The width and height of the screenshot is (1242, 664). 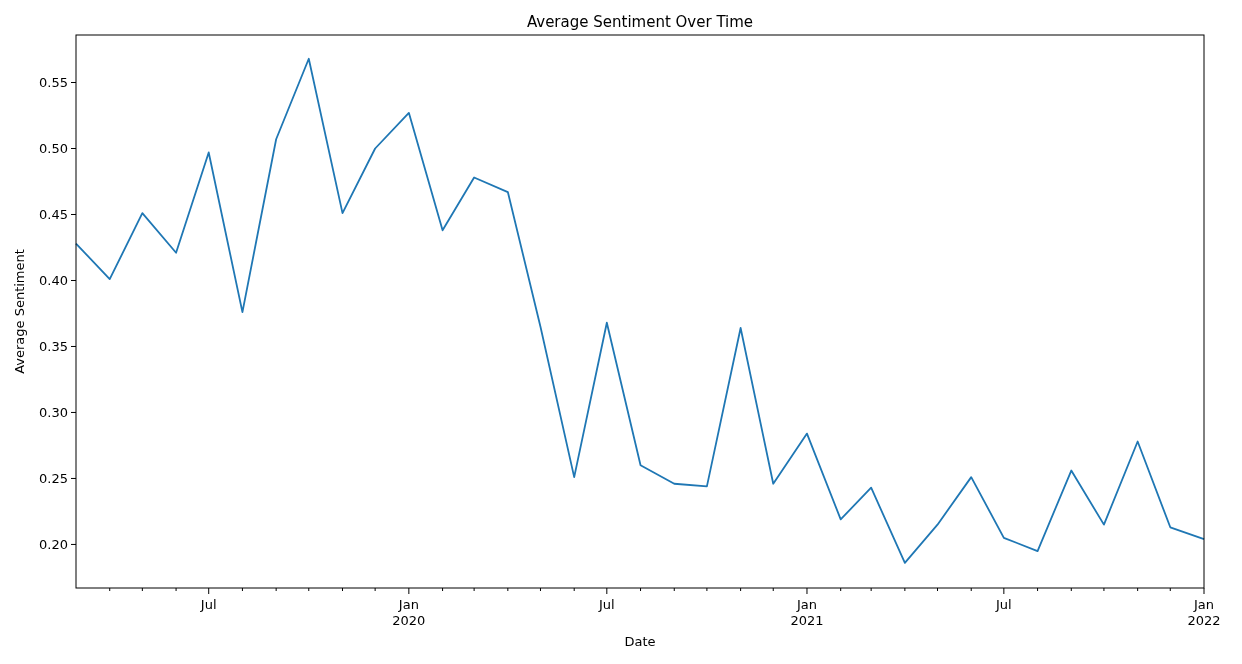 I want to click on y-tick-label: 0.35, so click(x=53, y=347).